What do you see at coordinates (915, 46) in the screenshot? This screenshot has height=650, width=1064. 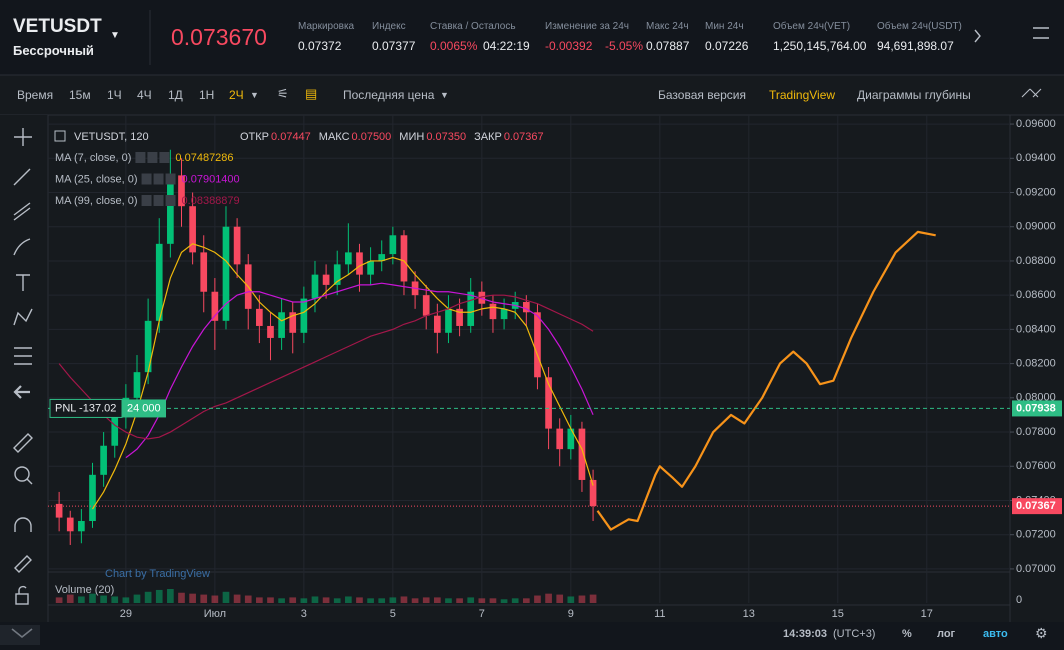 I see `stat-value: 94,691,898.07` at bounding box center [915, 46].